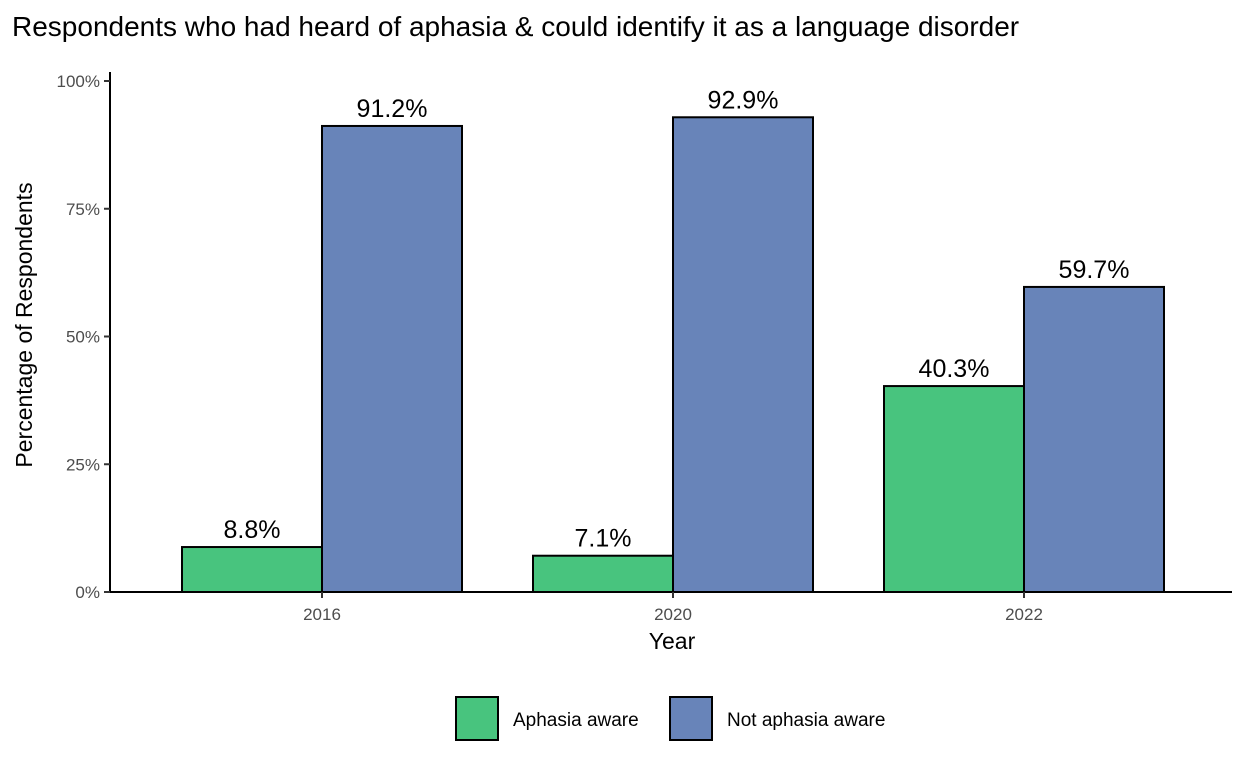  Describe the element at coordinates (1094, 270) in the screenshot. I see `data-label: 59.7%` at that location.